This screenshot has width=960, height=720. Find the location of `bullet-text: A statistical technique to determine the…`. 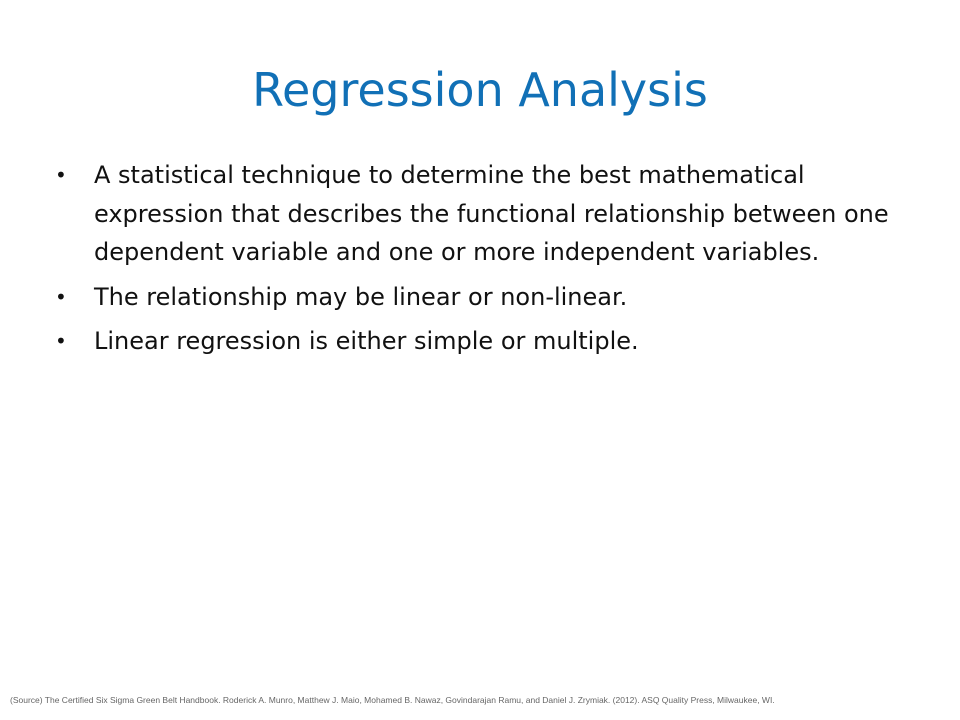

bullet-text: A statistical technique to determine the… is located at coordinates (491, 213).